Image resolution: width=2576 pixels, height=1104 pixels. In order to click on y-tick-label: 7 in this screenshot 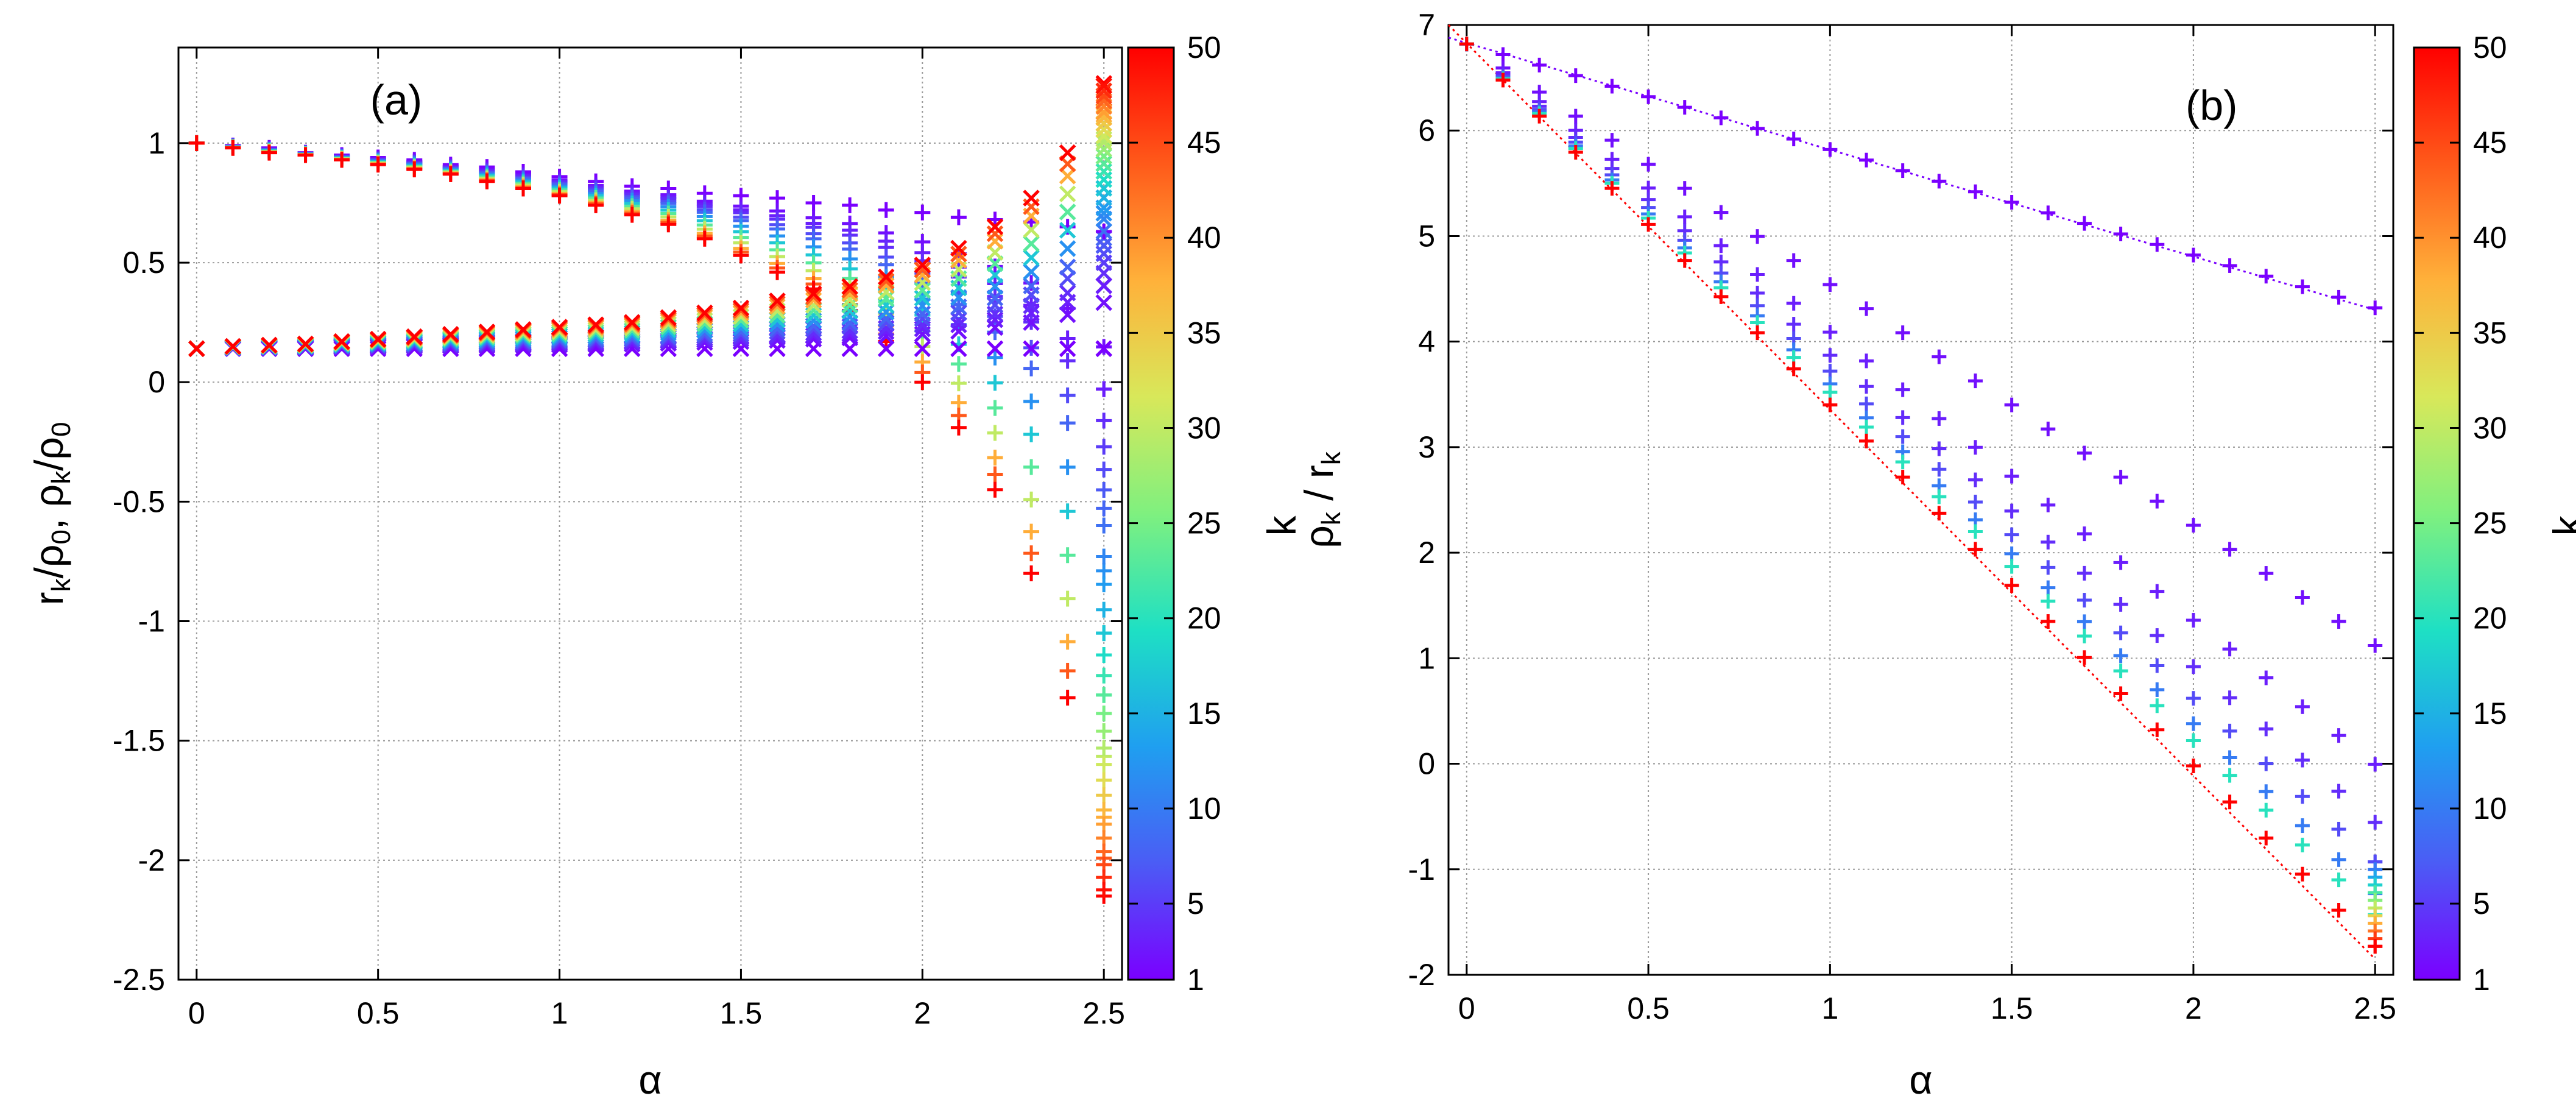, I will do `click(1426, 25)`.